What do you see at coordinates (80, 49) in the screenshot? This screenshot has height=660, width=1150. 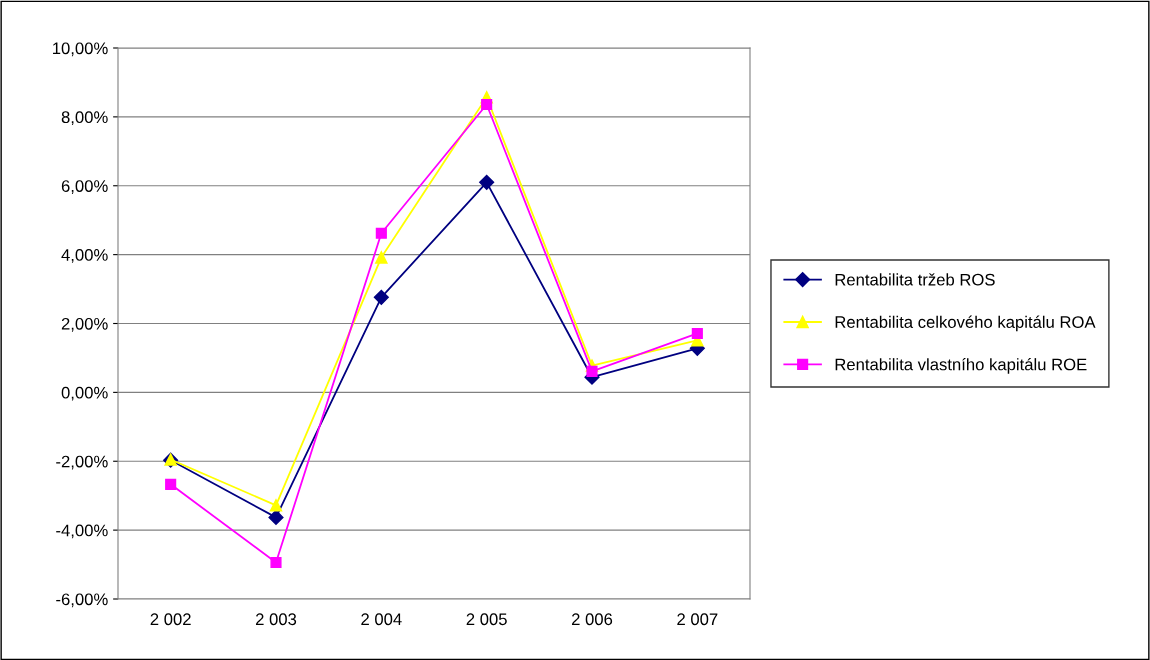 I see `y-tick-label: 10,00%` at bounding box center [80, 49].